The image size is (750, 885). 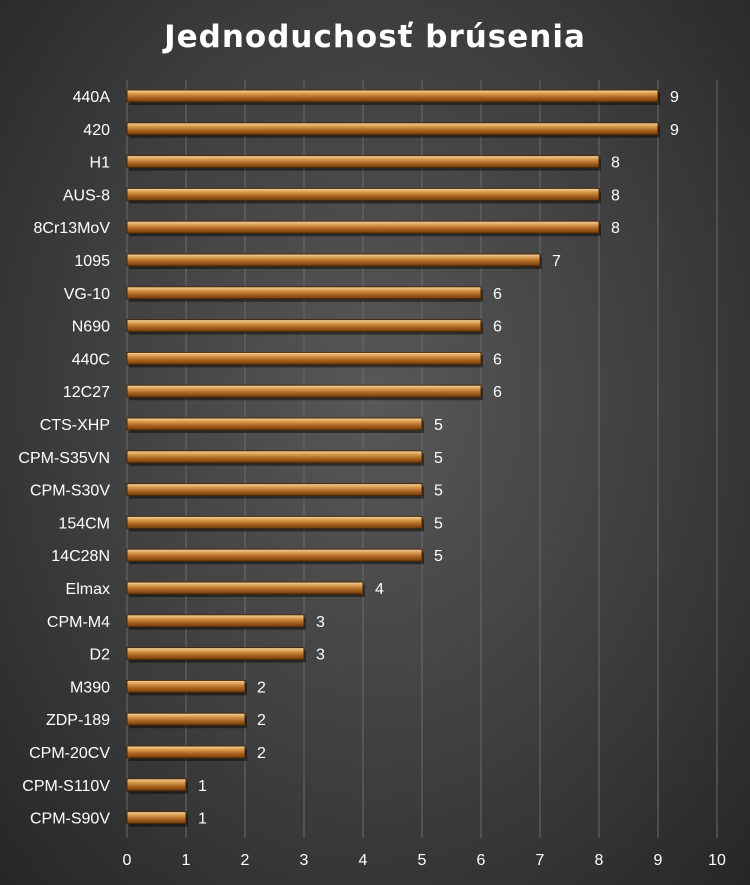 What do you see at coordinates (100, 163) in the screenshot?
I see `category-label: H1` at bounding box center [100, 163].